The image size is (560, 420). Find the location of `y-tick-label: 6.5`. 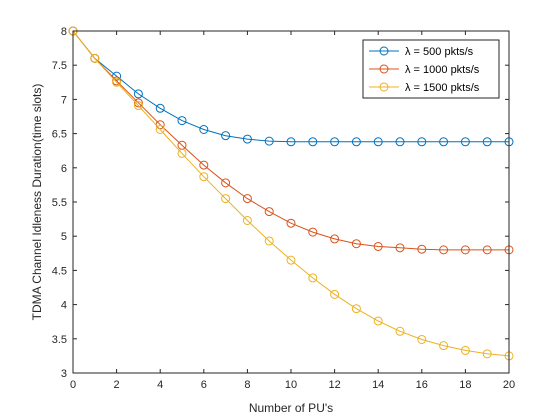

y-tick-label: 6.5 is located at coordinates (59, 135).